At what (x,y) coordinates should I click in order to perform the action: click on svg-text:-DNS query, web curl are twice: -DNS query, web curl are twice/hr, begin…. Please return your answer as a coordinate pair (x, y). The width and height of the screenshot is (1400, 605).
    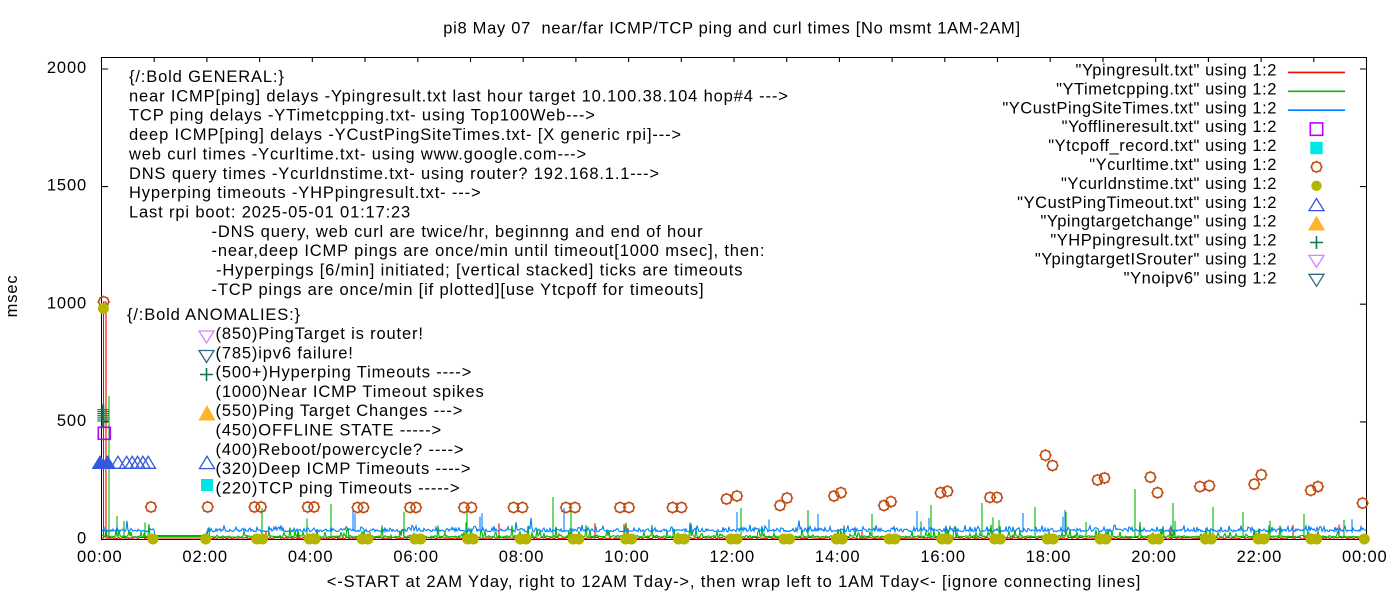
    Looking at the image, I should click on (458, 232).